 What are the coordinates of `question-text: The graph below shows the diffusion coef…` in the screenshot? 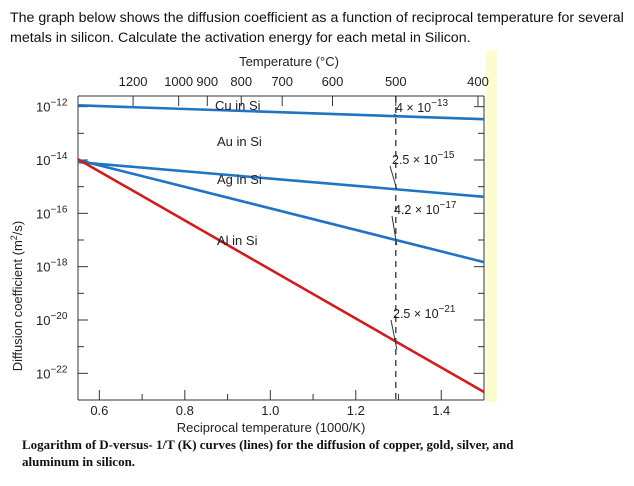 It's located at (317, 28).